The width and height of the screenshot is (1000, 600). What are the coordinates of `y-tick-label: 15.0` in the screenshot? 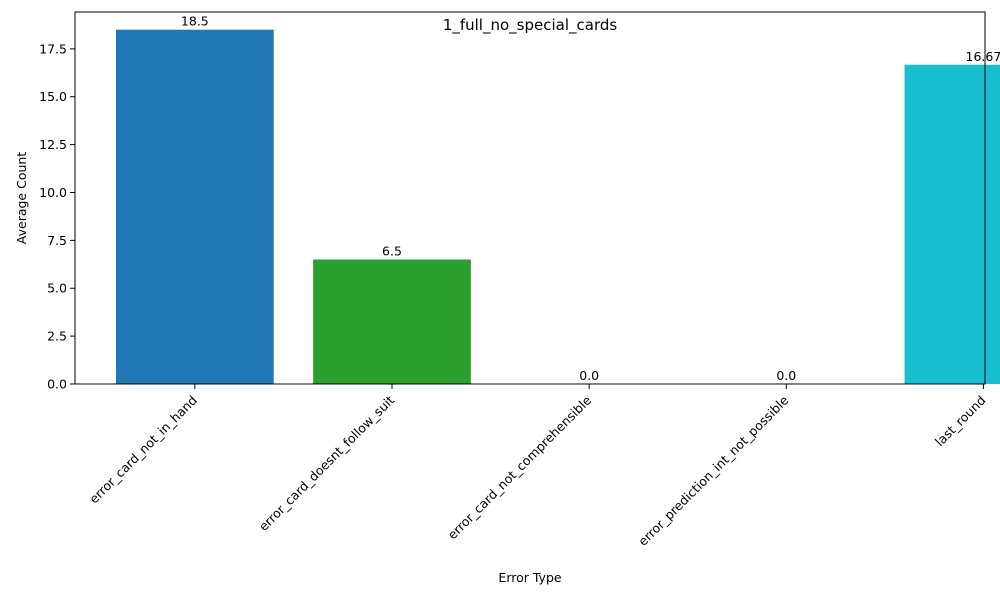 It's located at (53, 96).